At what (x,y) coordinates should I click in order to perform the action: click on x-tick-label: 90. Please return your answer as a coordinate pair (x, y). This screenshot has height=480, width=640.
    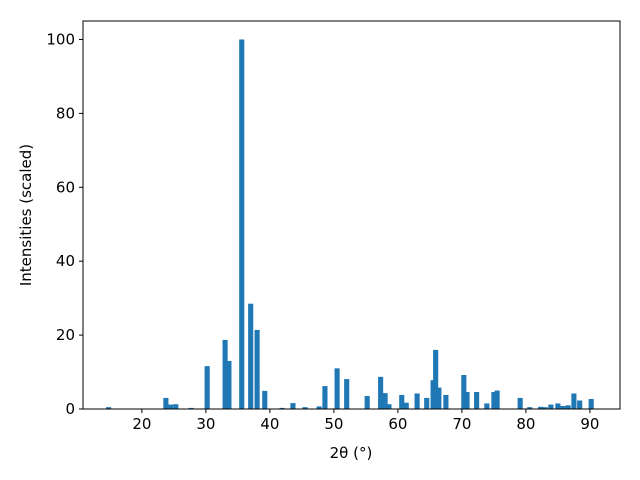
    Looking at the image, I should click on (589, 424).